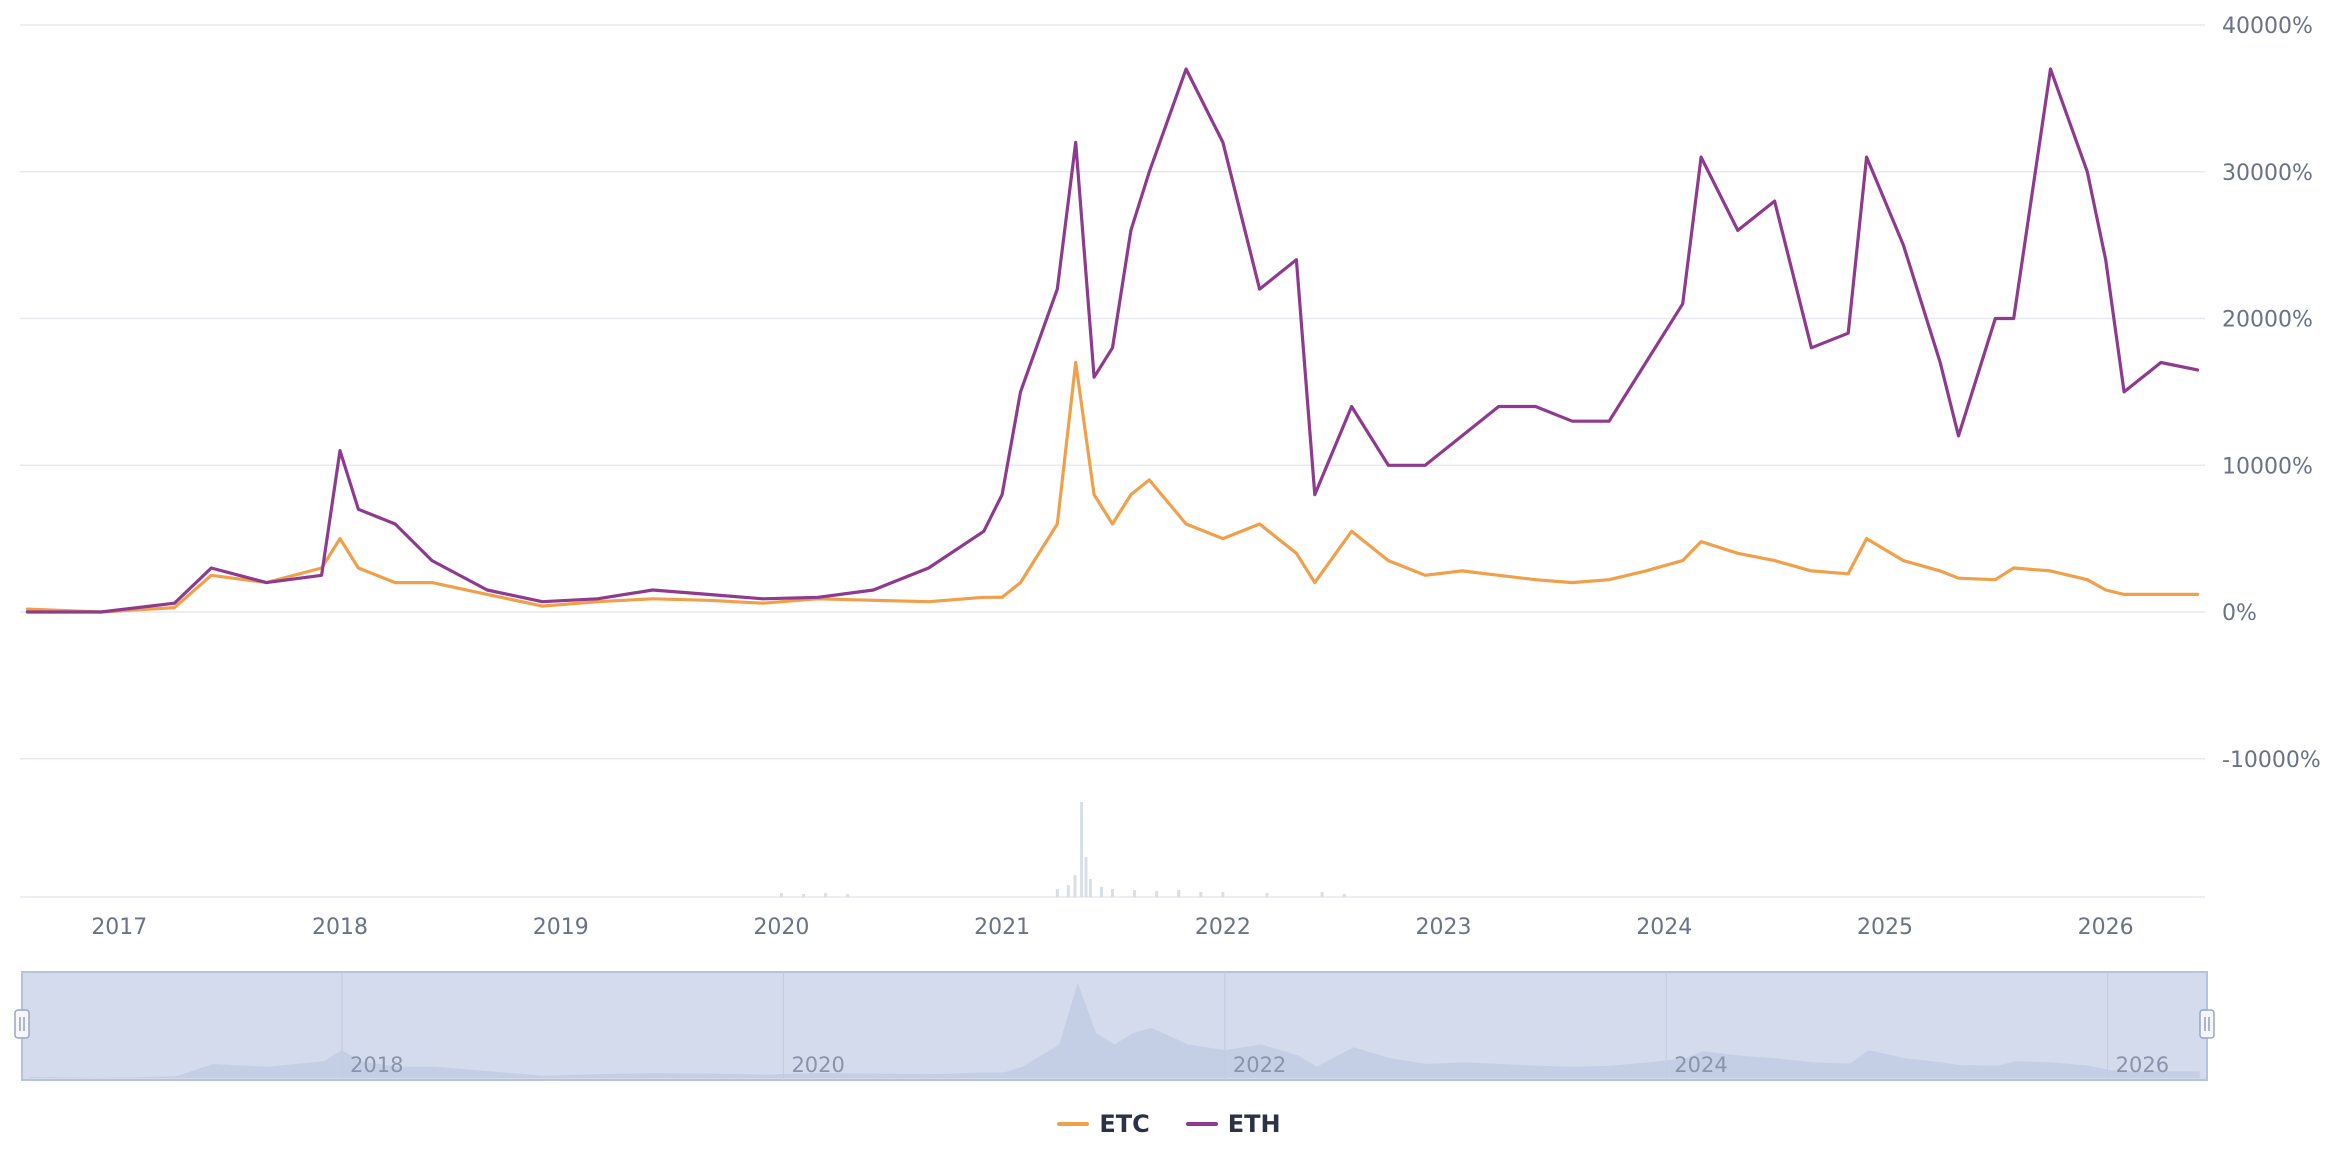 The image size is (2338, 1156). What do you see at coordinates (2106, 927) in the screenshot?
I see `x-tick-label: 2026` at bounding box center [2106, 927].